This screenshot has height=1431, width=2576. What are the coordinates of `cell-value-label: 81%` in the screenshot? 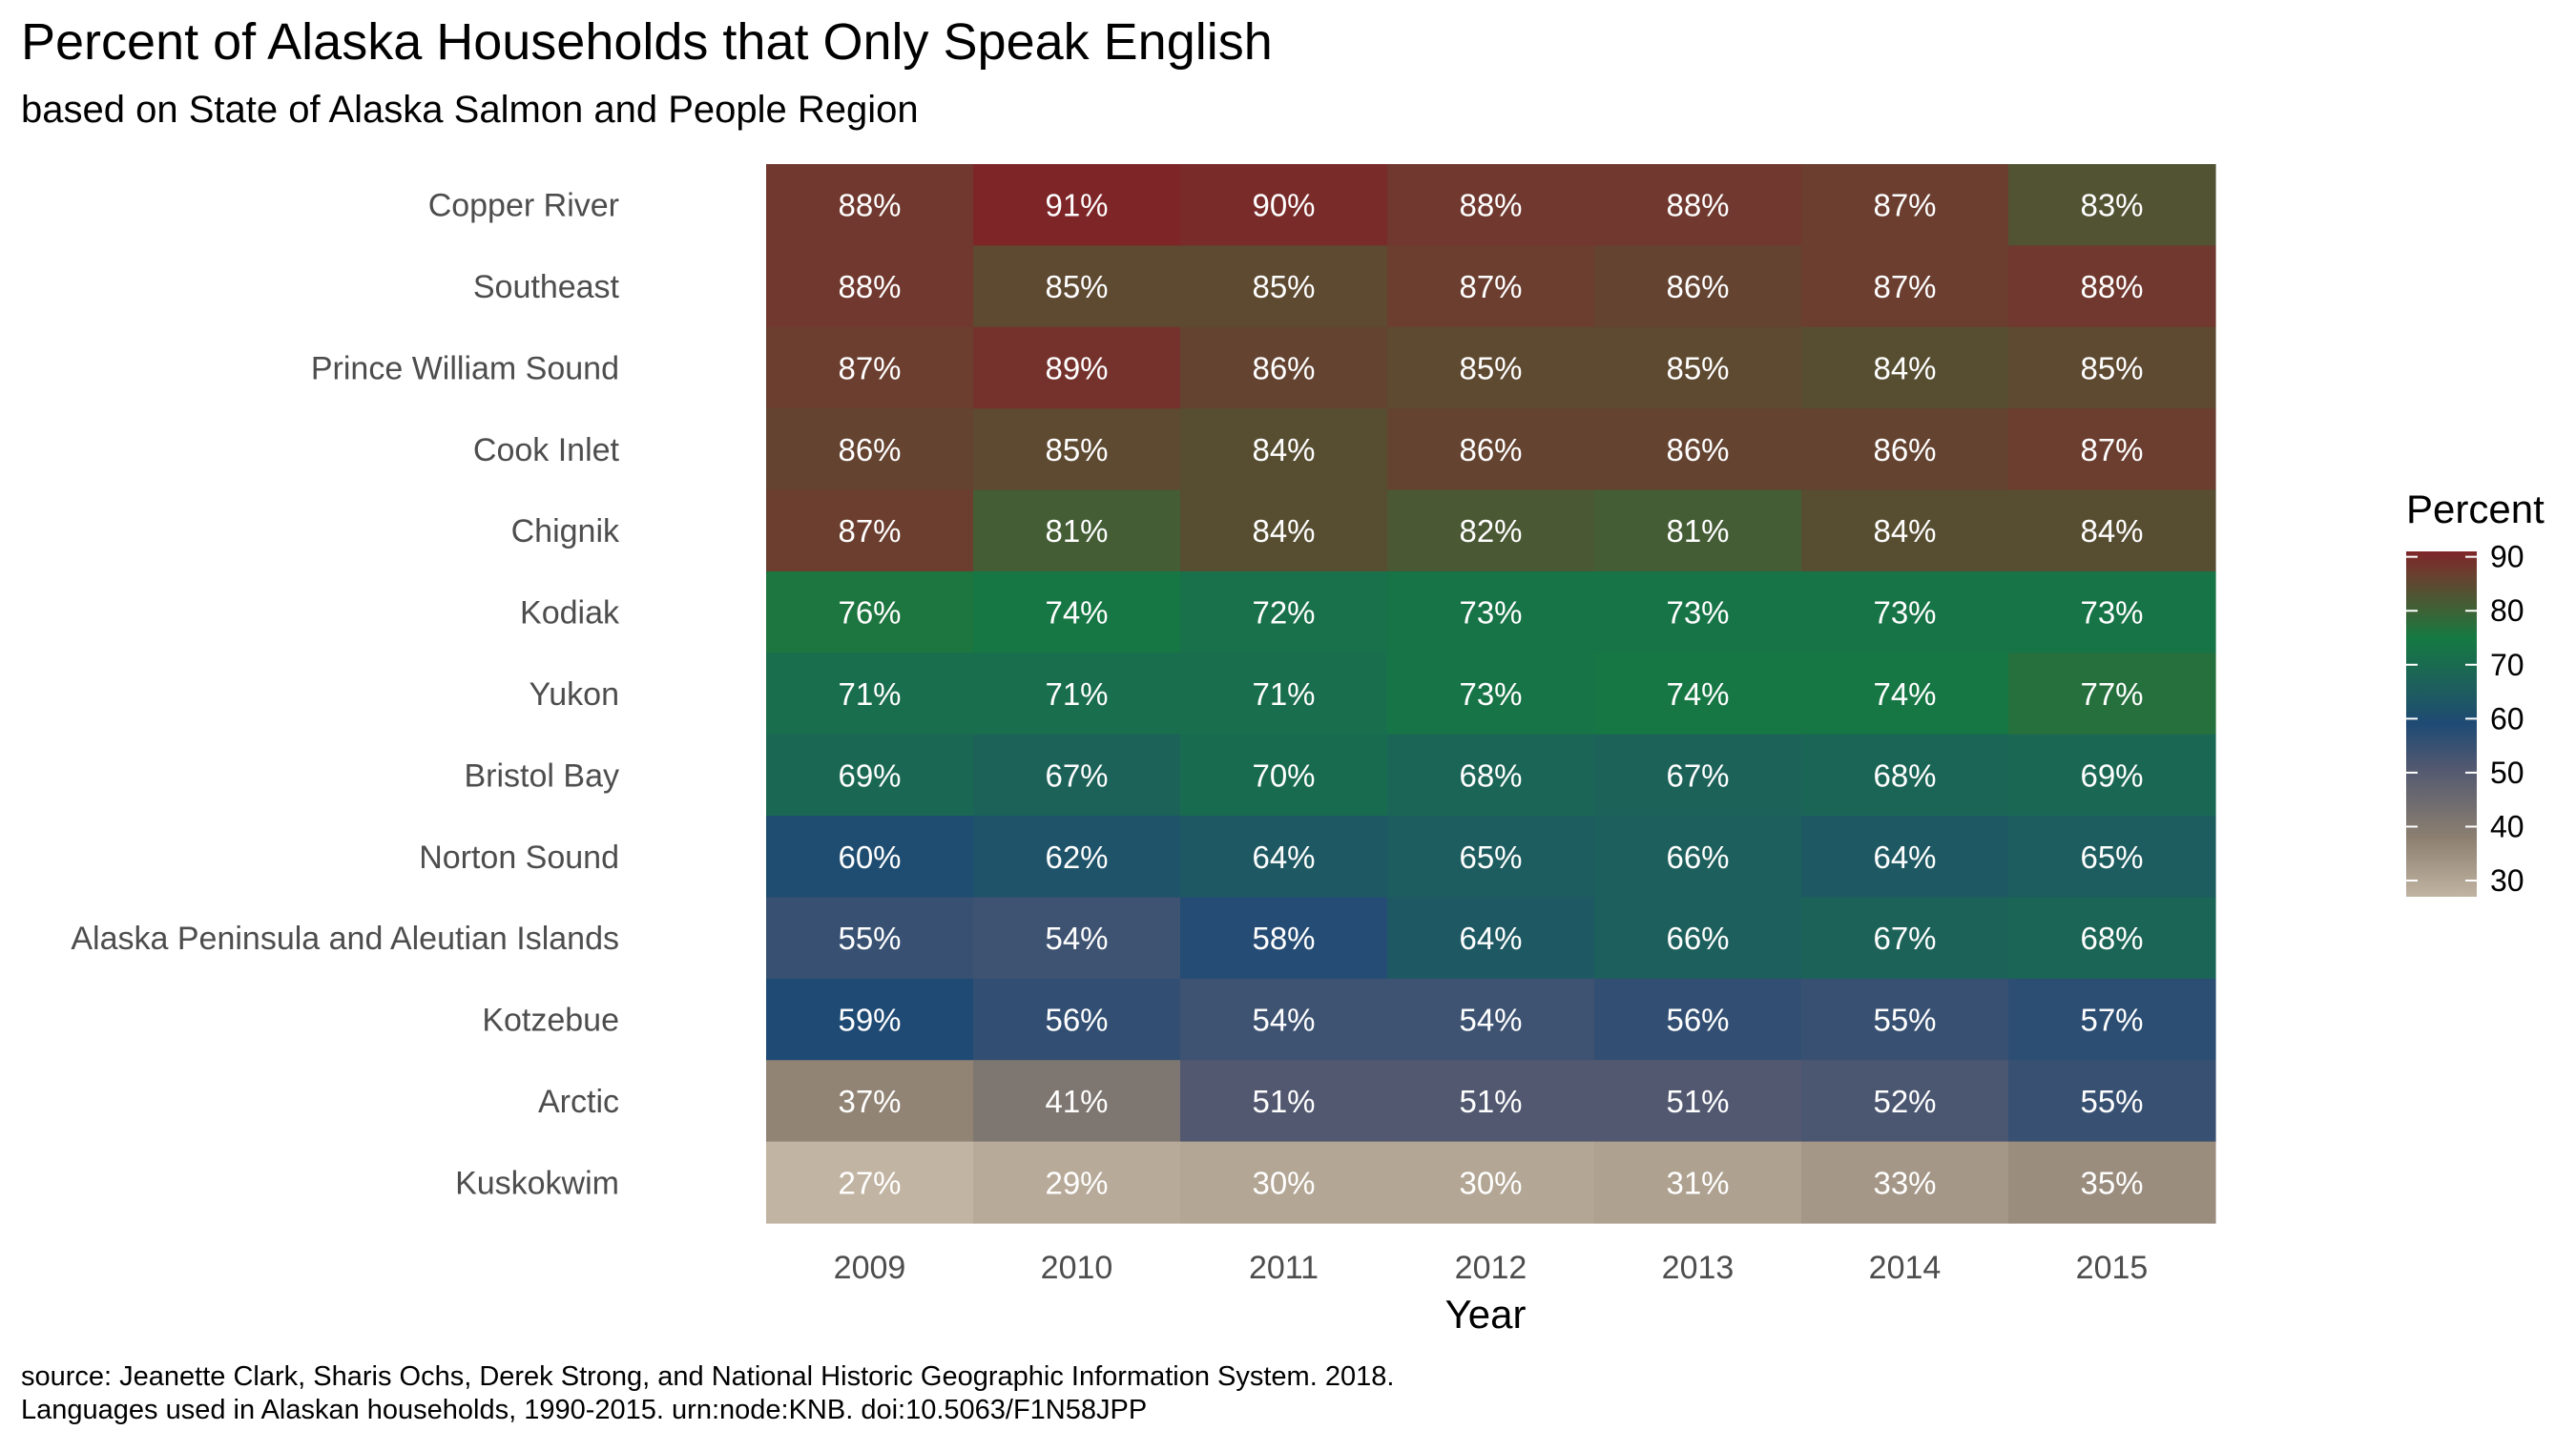 It's located at (1076, 531).